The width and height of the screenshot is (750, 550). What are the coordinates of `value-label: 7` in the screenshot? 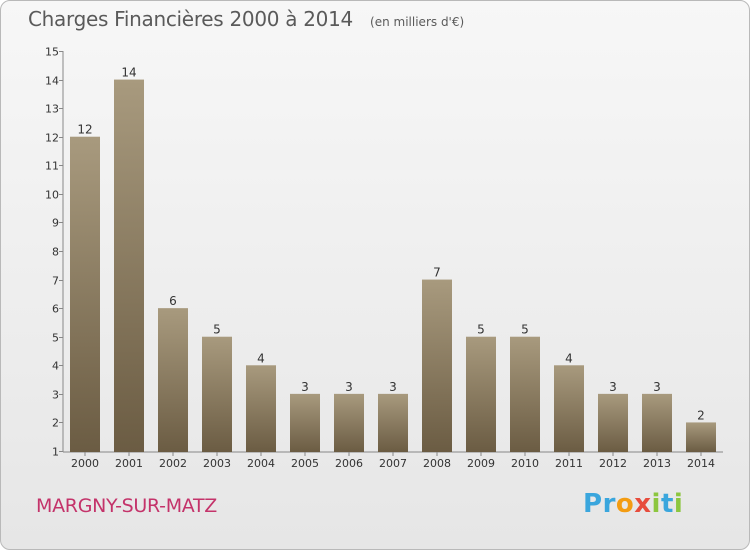 It's located at (437, 273).